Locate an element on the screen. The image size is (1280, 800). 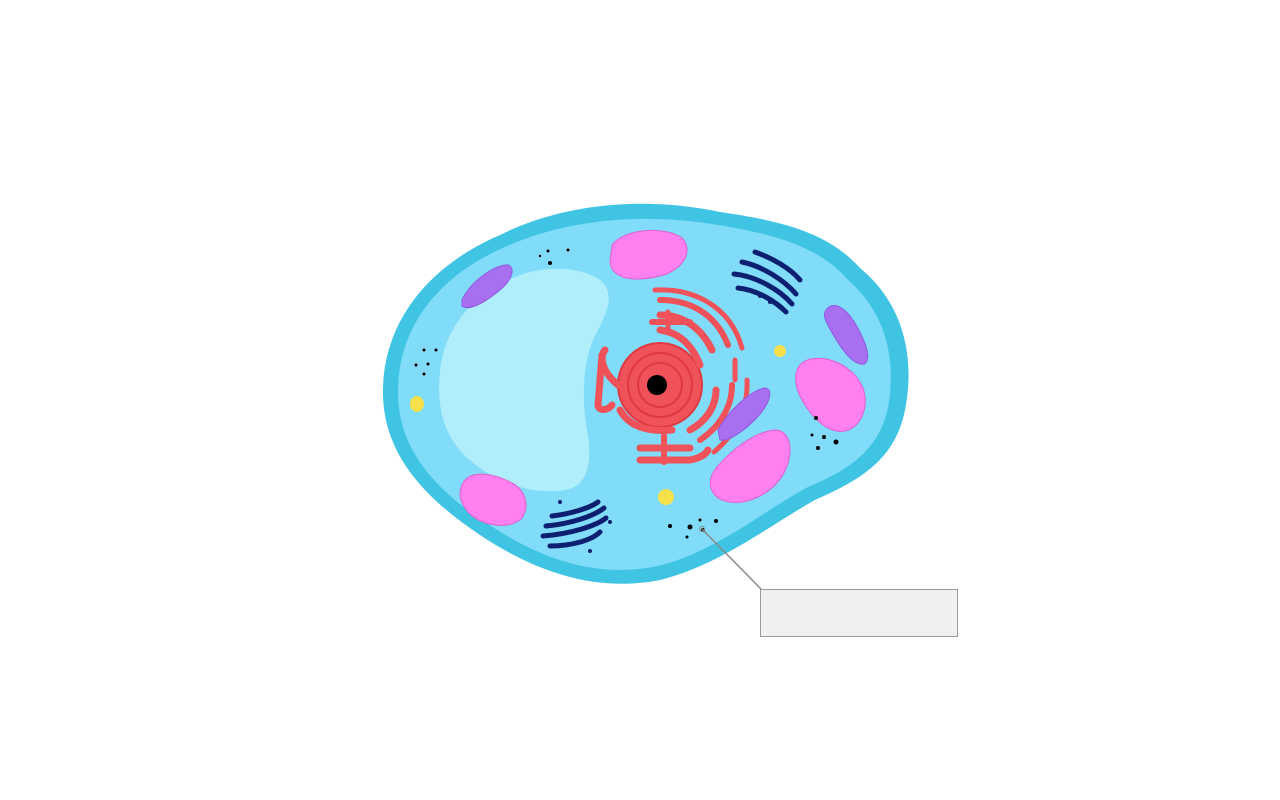
granule-center-right is located at coordinates (780, 351).